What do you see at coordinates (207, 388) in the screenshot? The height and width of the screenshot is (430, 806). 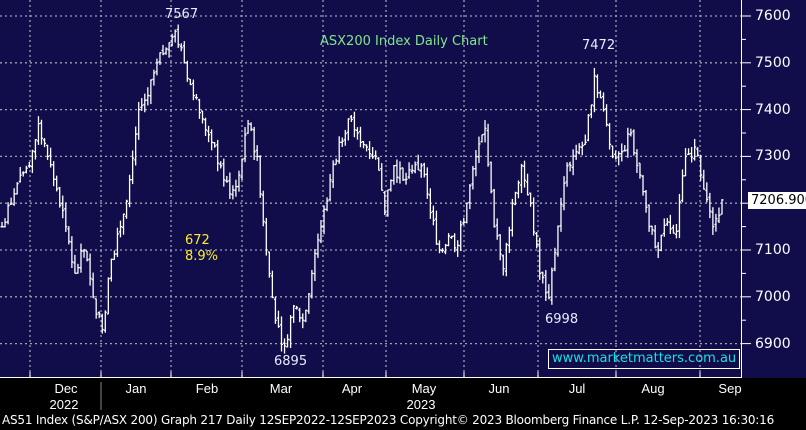 I see `x-tick-label: Feb` at bounding box center [207, 388].